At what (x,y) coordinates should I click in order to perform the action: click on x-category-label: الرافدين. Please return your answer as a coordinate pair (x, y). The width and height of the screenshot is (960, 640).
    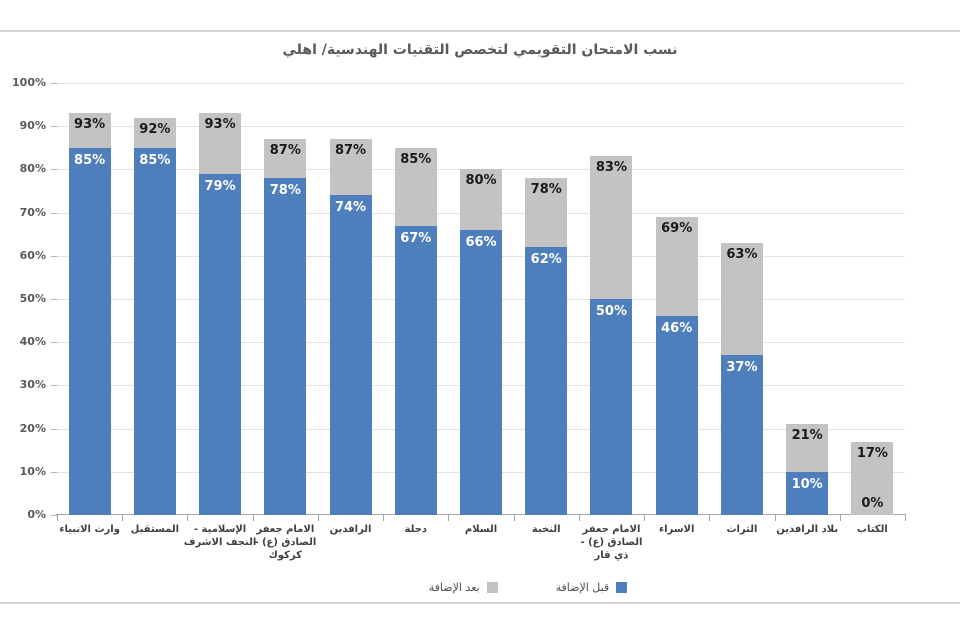
    Looking at the image, I should click on (350, 529).